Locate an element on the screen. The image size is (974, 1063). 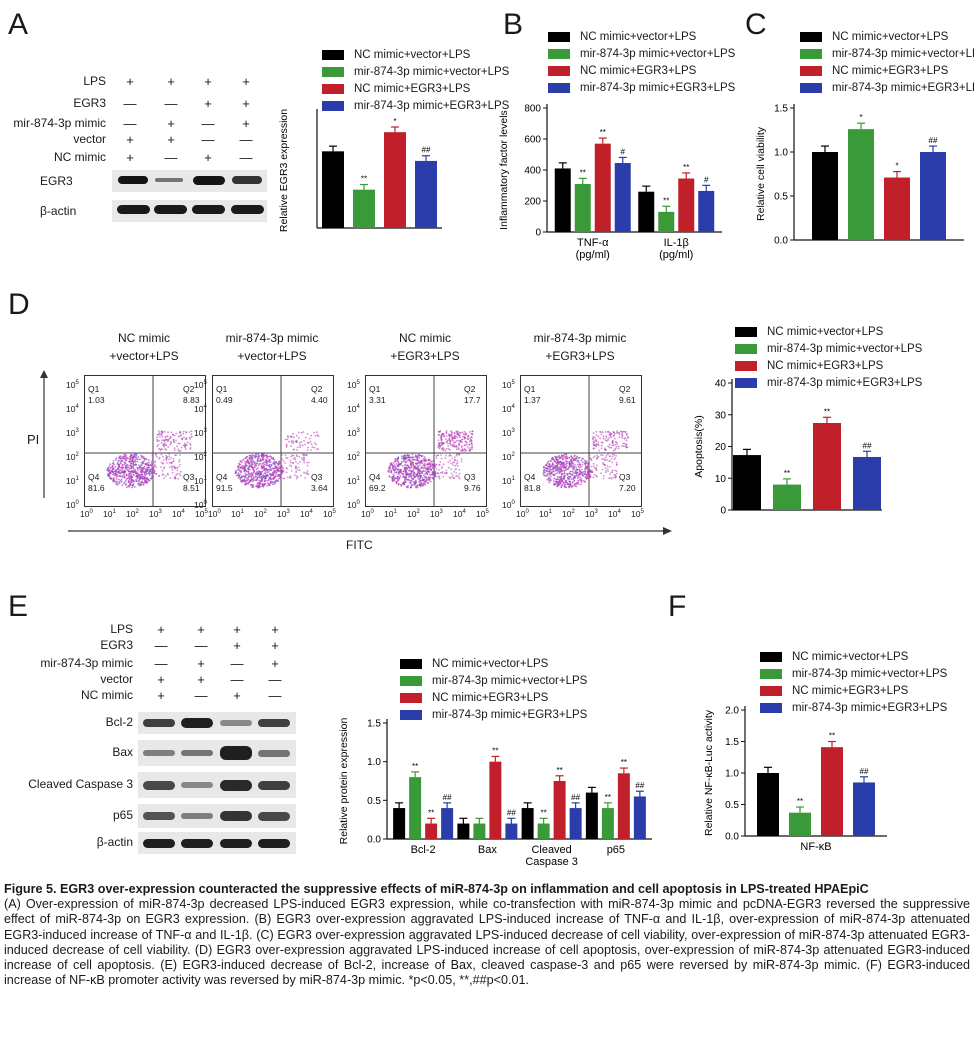
legend-item: mir-874-3p mimic+EGR3+LPS is located at coordinates (415, 105).